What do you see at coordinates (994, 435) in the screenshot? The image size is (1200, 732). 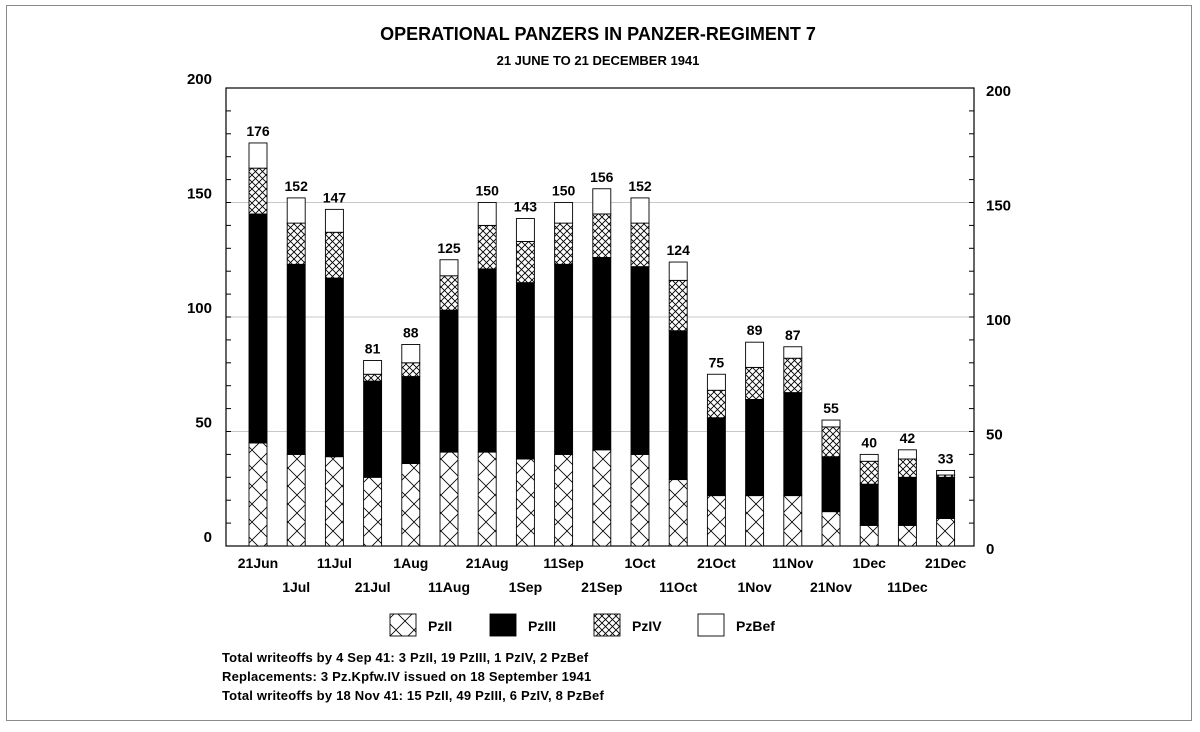 I see `y-tick-label-right: 50` at bounding box center [994, 435].